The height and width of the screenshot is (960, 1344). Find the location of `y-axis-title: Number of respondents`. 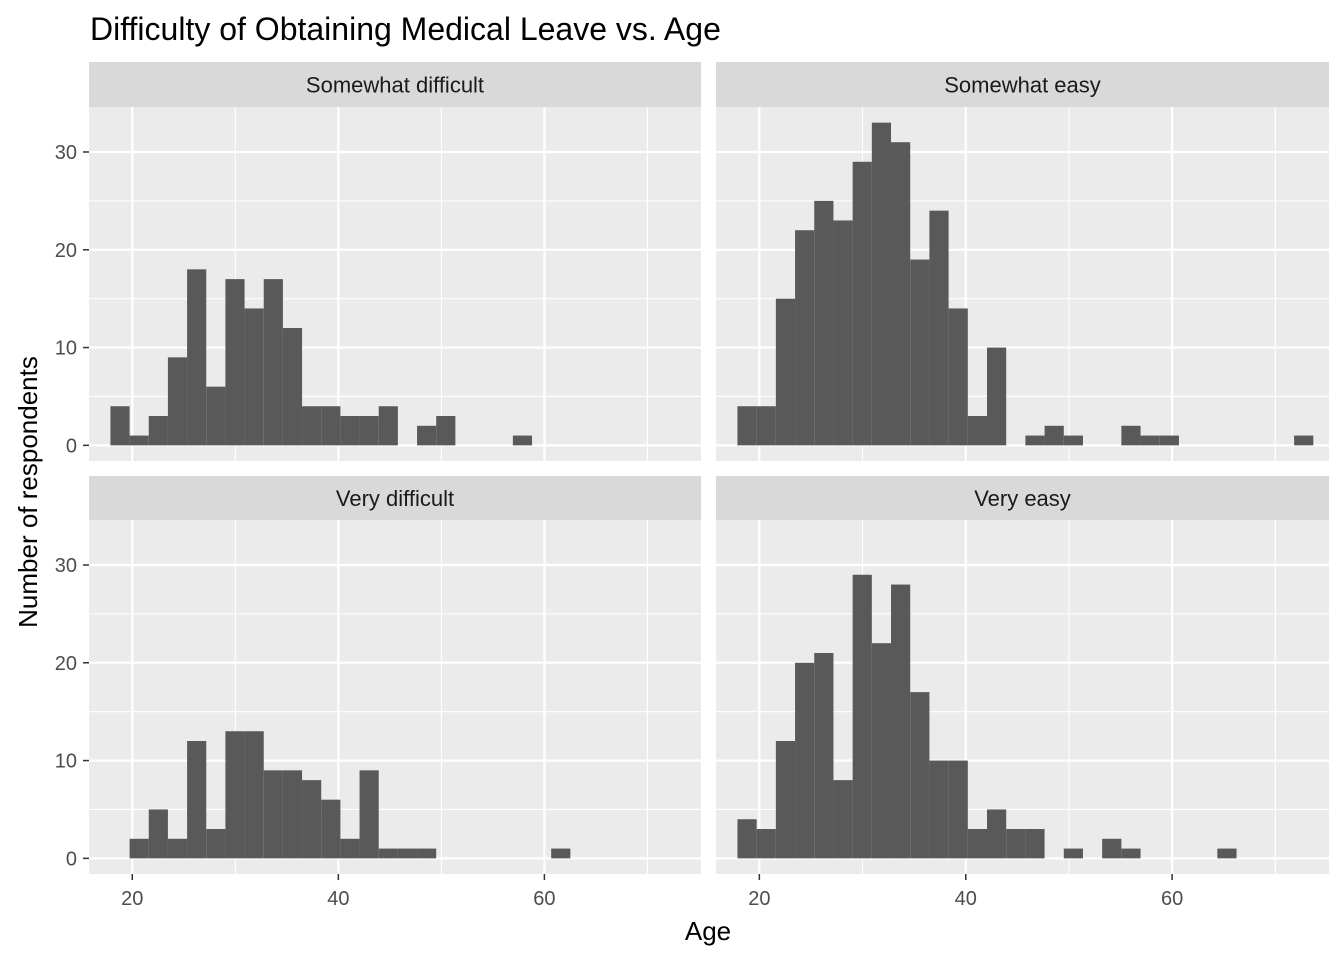

y-axis-title: Number of respondents is located at coordinates (28, 492).